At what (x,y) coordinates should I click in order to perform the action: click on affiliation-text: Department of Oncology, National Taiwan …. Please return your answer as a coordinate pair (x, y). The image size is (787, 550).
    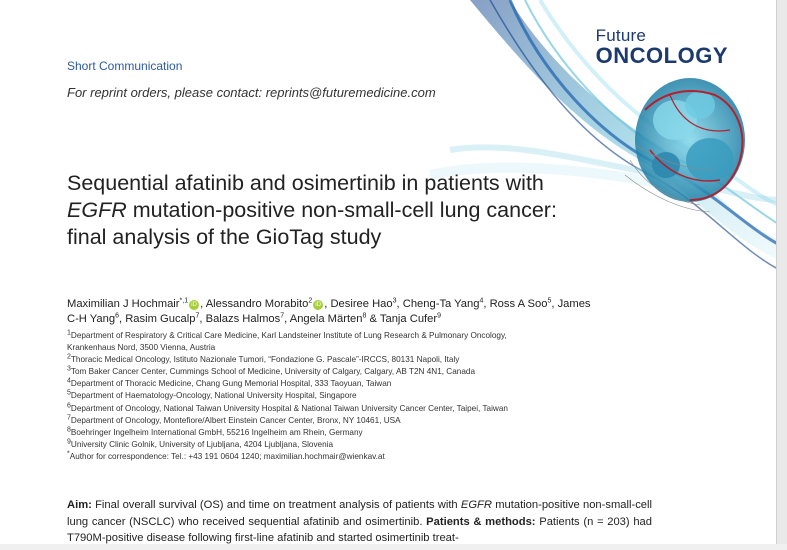
    Looking at the image, I should click on (289, 408).